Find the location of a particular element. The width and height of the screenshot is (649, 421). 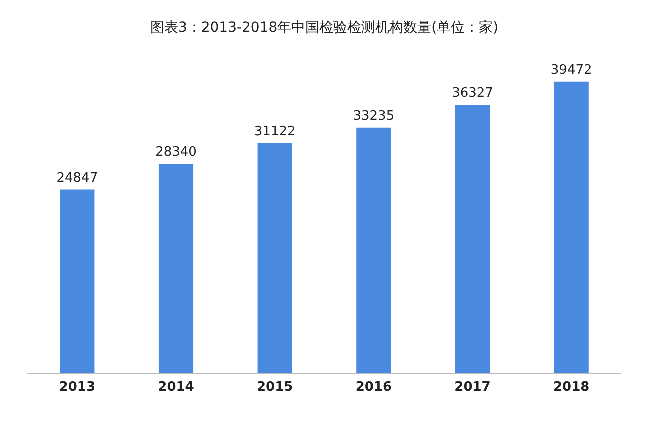

data-label: 31122 is located at coordinates (275, 132).